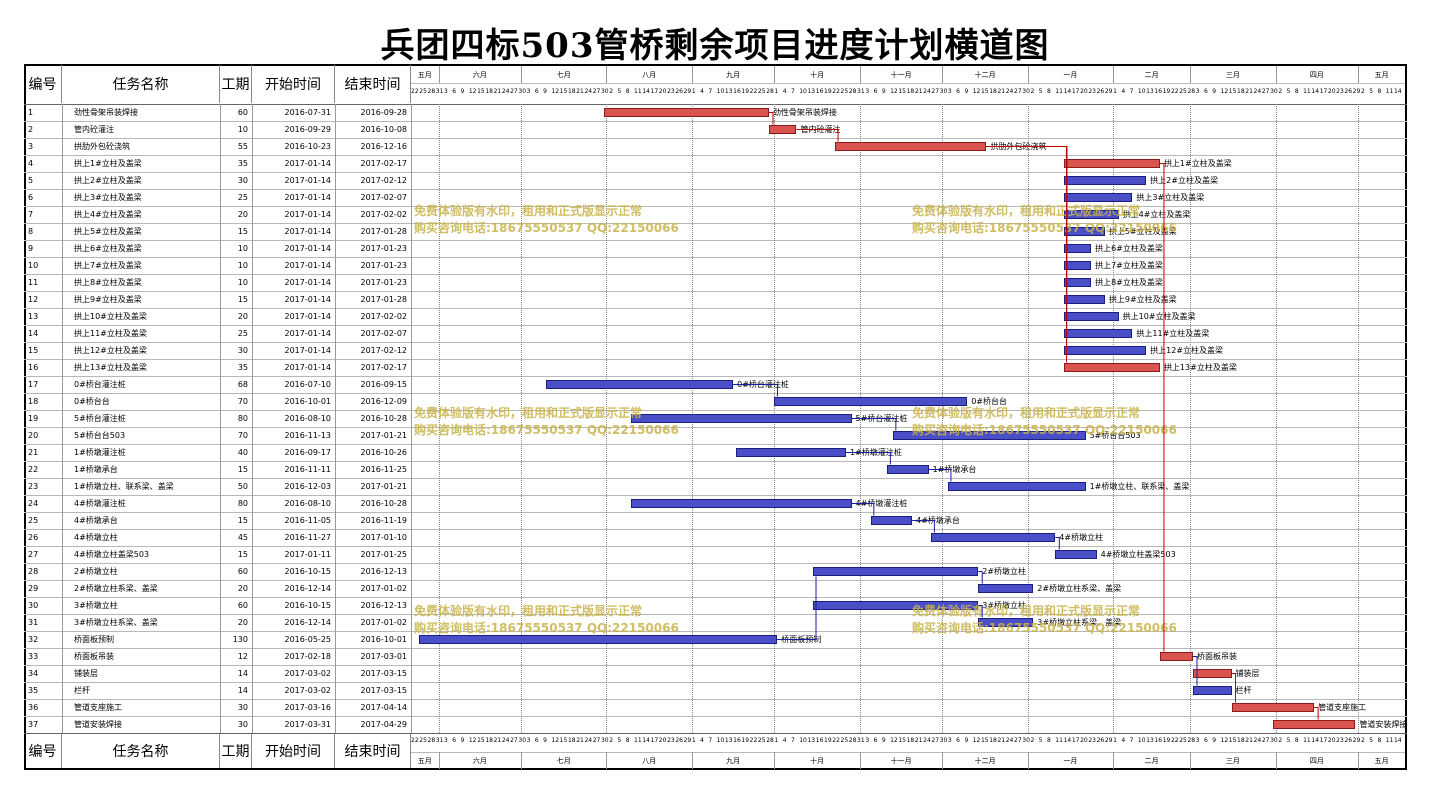 This screenshot has width=1430, height=793. I want to click on month-label: 二月, so click(1151, 761).